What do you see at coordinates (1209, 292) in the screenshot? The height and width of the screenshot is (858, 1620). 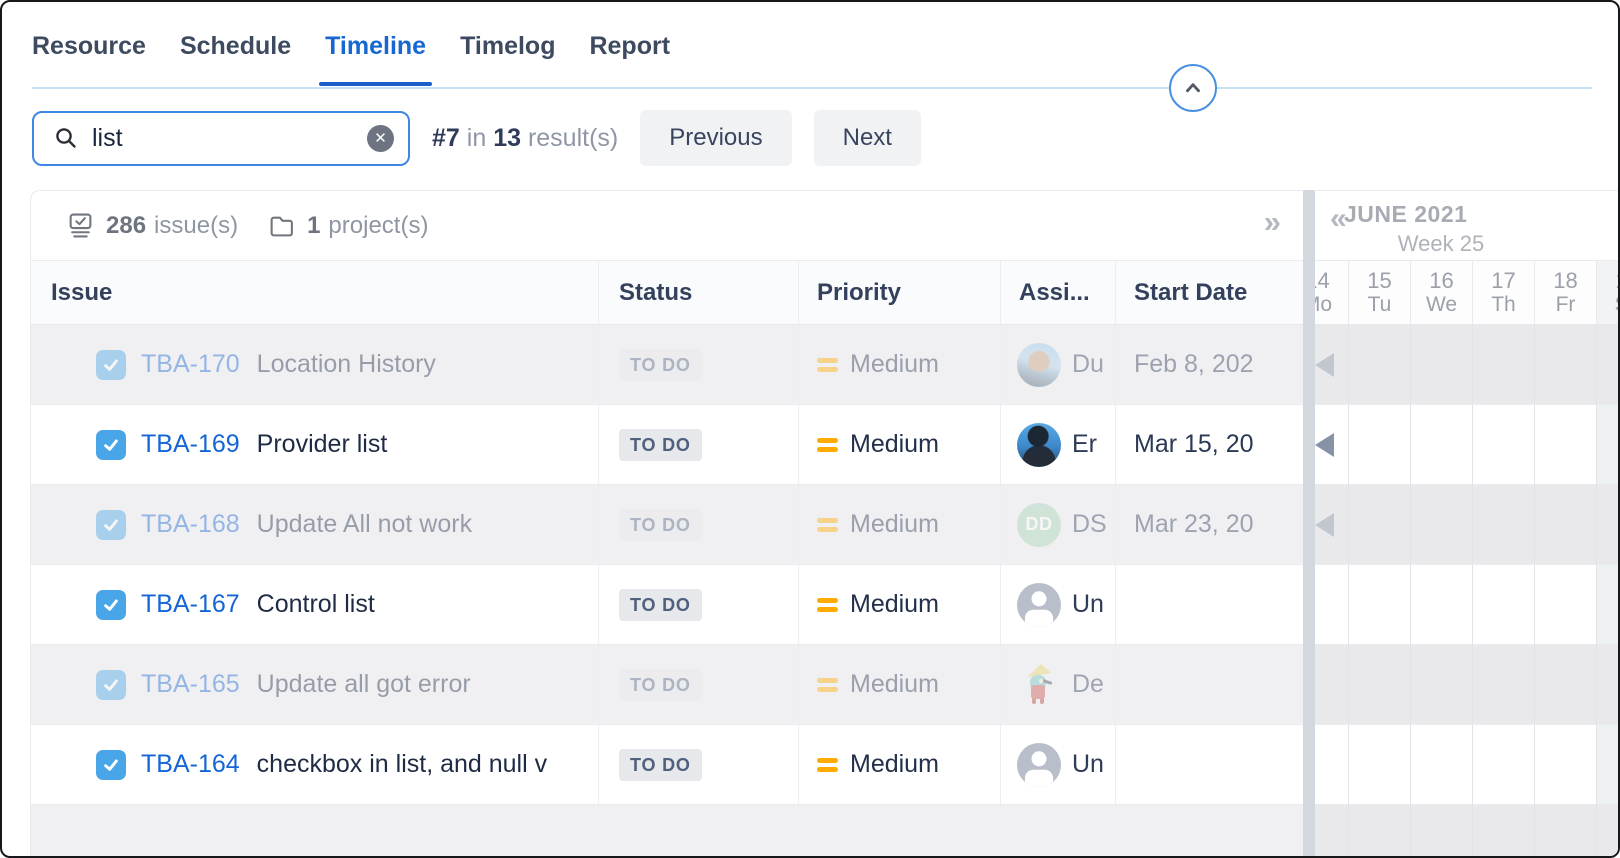 I see `column-header-start-date: Start Date` at bounding box center [1209, 292].